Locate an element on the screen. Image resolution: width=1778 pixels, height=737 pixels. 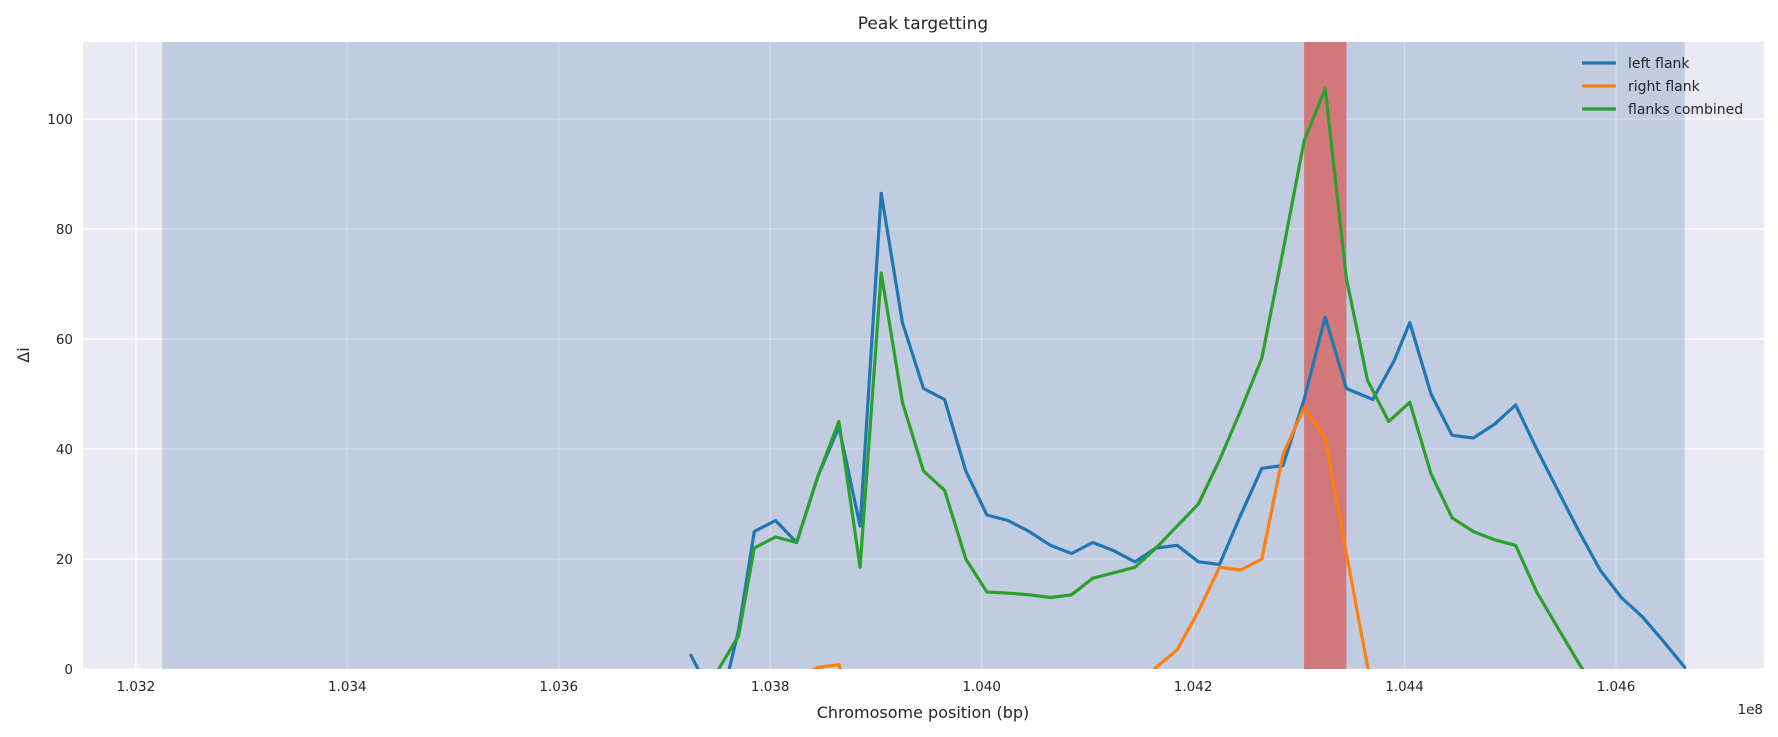
y-tick-label-3: 60 is located at coordinates (64, 340).